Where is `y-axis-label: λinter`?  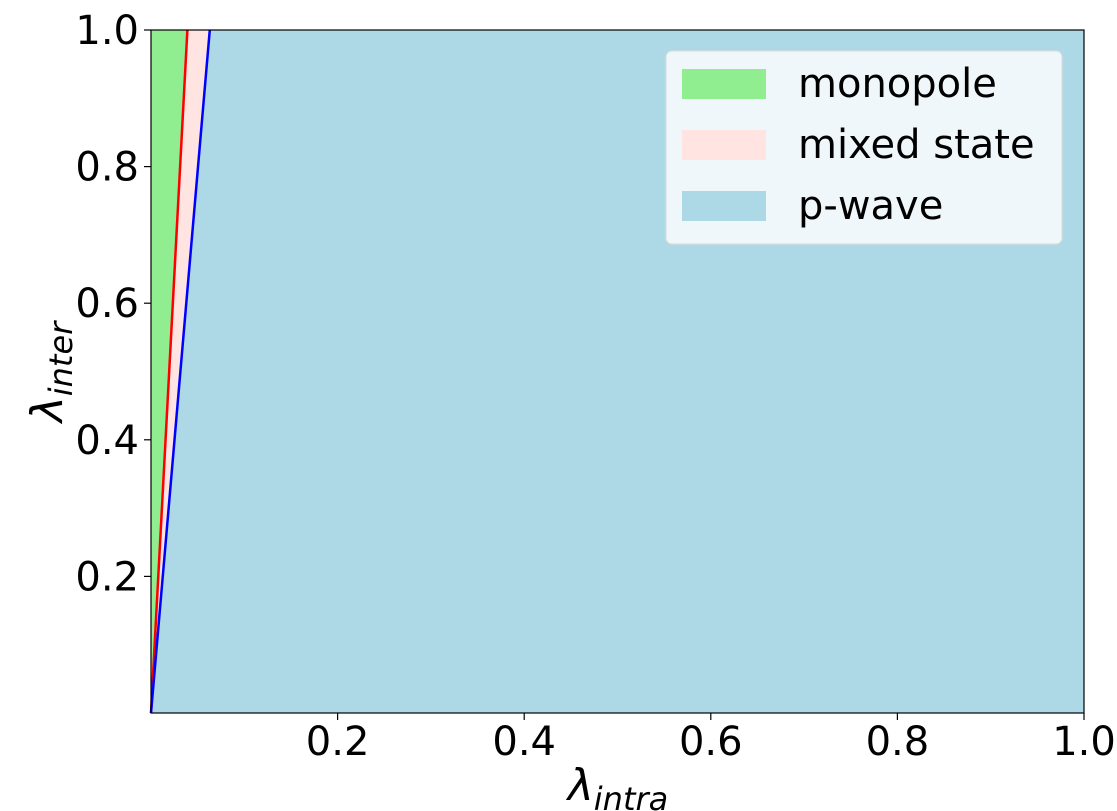 y-axis-label: λinter is located at coordinates (51, 372).